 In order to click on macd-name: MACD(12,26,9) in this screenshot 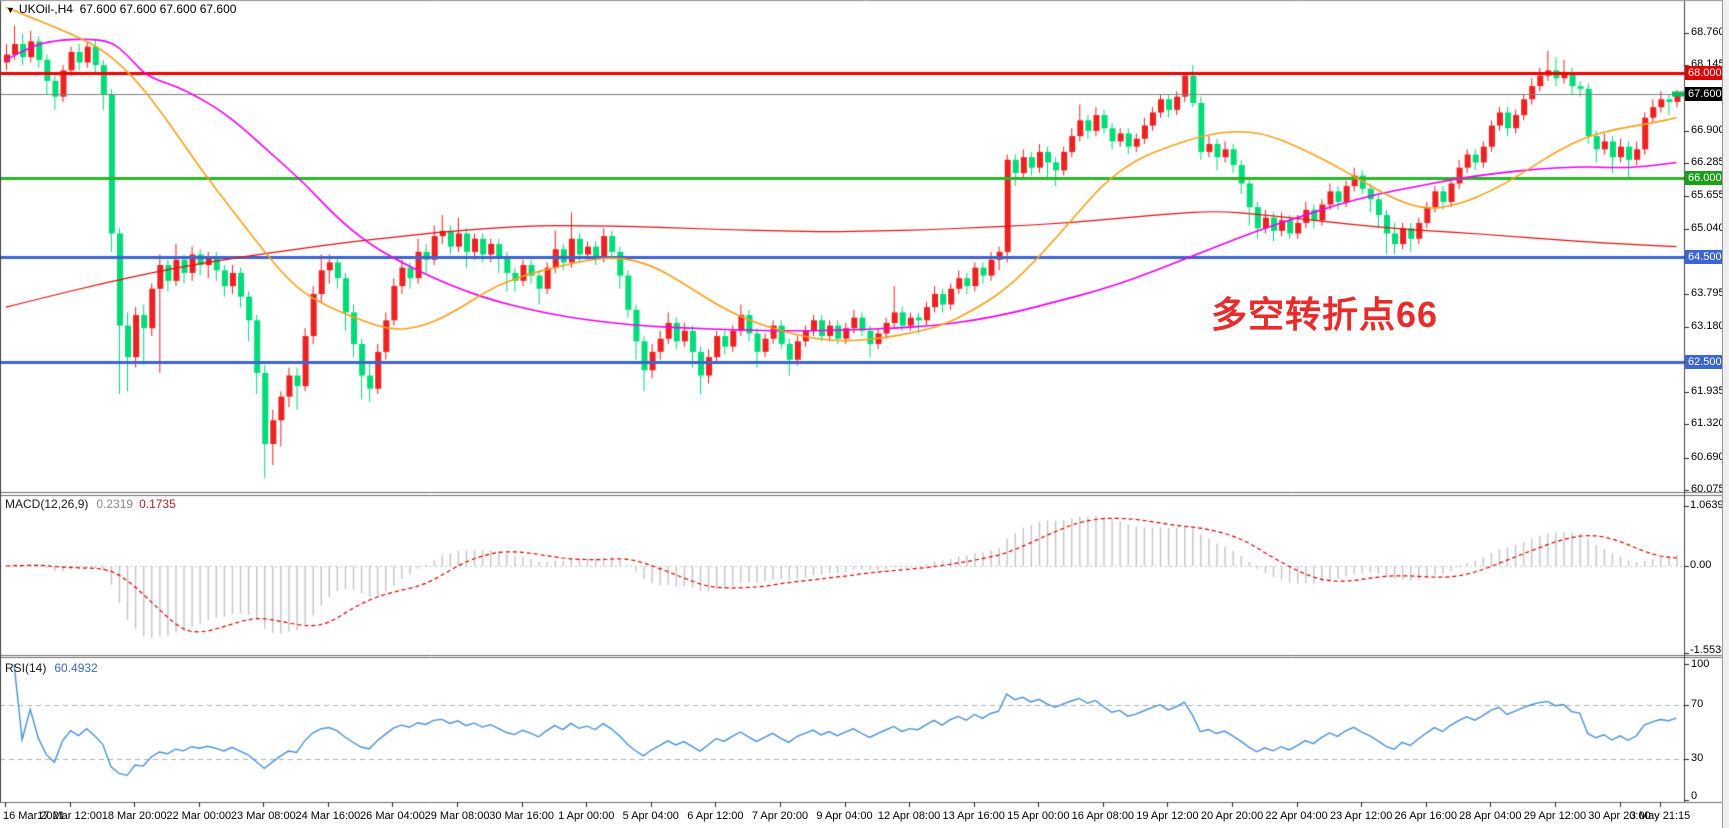, I will do `click(47, 504)`.